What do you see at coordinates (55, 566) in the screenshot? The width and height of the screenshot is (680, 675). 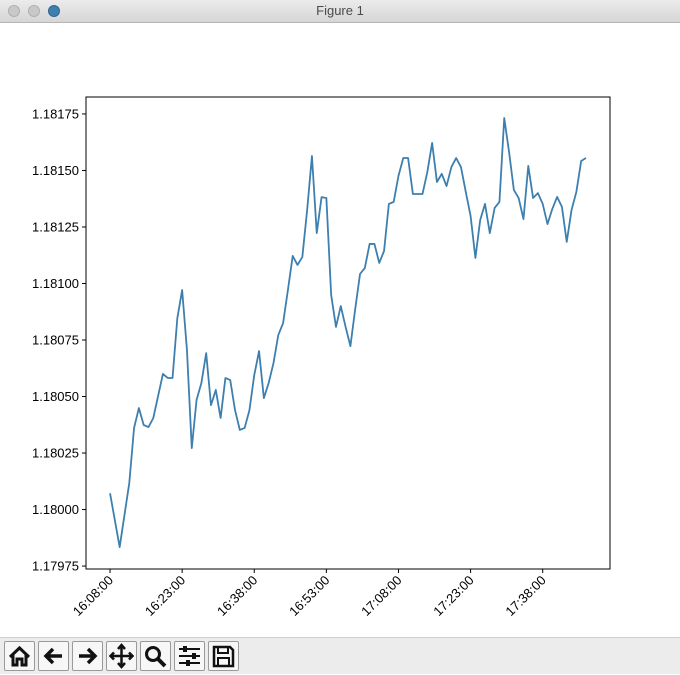 I see `y-tick-label: 1.17975` at bounding box center [55, 566].